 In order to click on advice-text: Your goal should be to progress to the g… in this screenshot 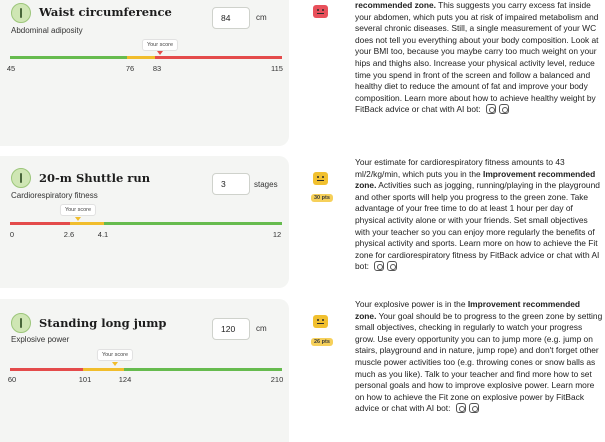, I will do `click(479, 362)`.